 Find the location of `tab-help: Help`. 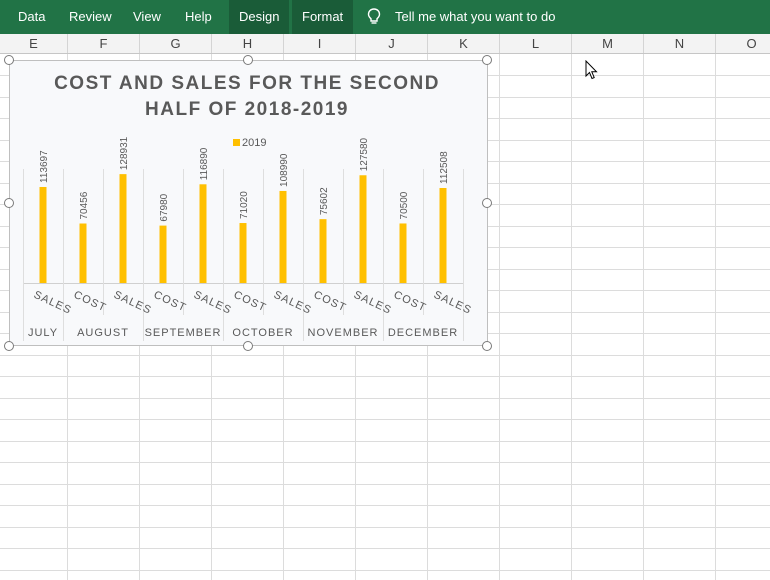

tab-help: Help is located at coordinates (198, 16).